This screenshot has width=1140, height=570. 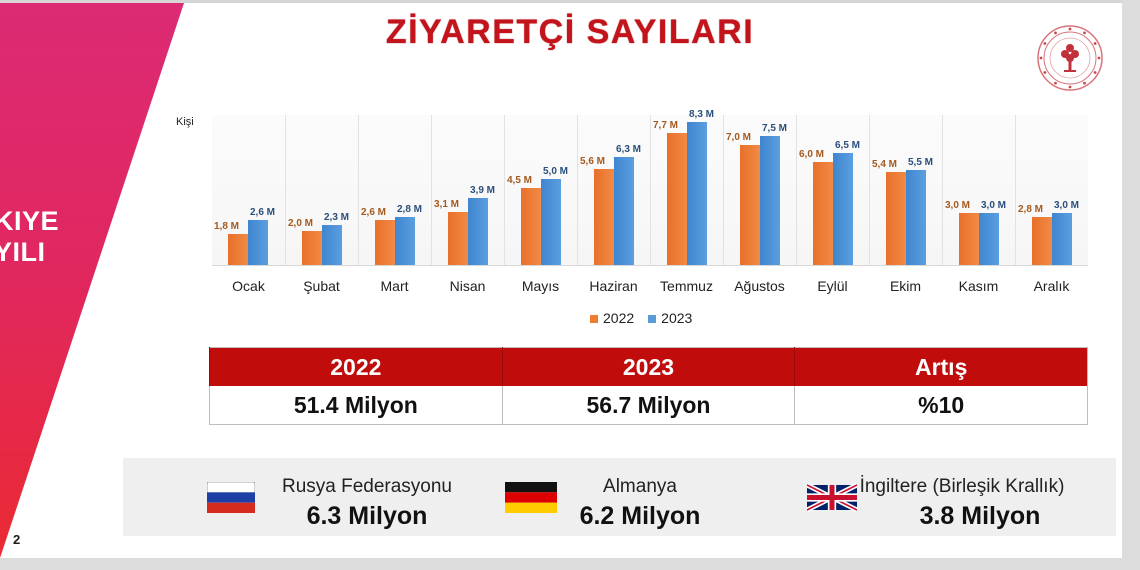 I want to click on legend-swatch-2022, so click(x=594, y=319).